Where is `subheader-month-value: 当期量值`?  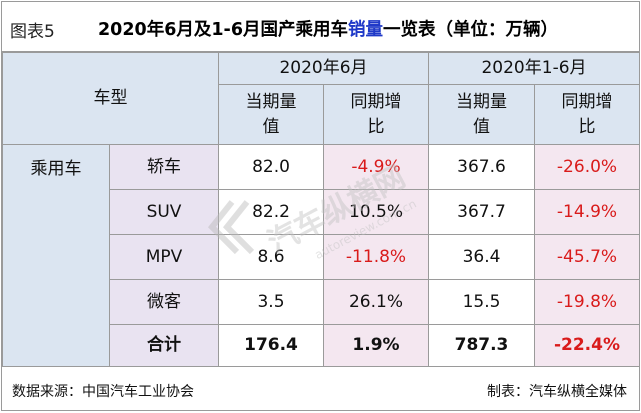 subheader-month-value: 当期量值 is located at coordinates (271, 114).